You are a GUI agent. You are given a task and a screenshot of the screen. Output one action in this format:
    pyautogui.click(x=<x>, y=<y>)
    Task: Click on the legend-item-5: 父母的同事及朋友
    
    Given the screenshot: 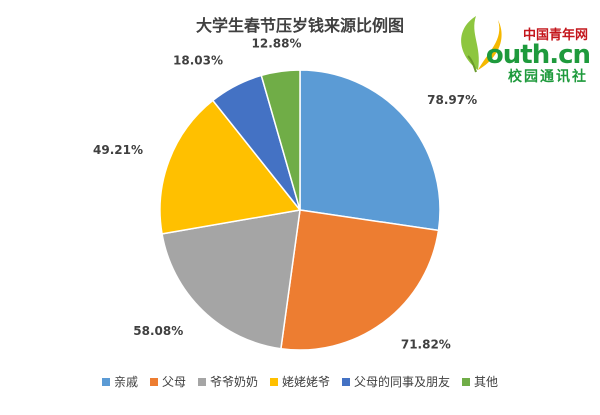 What is the action you would take?
    pyautogui.click(x=396, y=381)
    